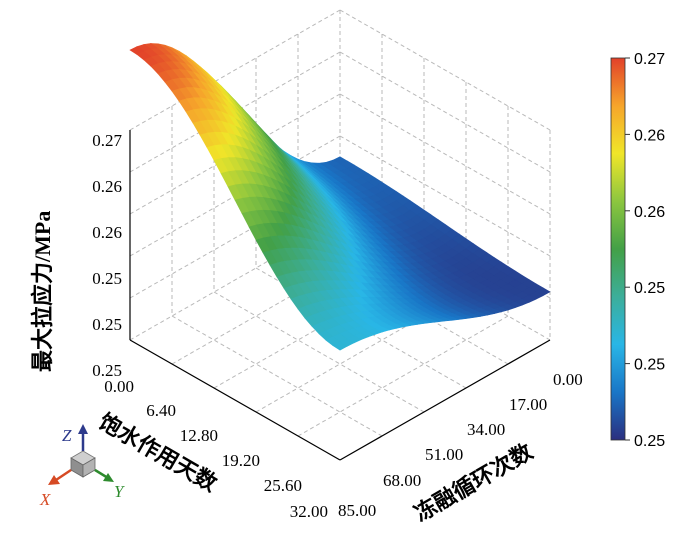 This screenshot has height=539, width=700. I want to click on triad-x-label: X, so click(45, 499).